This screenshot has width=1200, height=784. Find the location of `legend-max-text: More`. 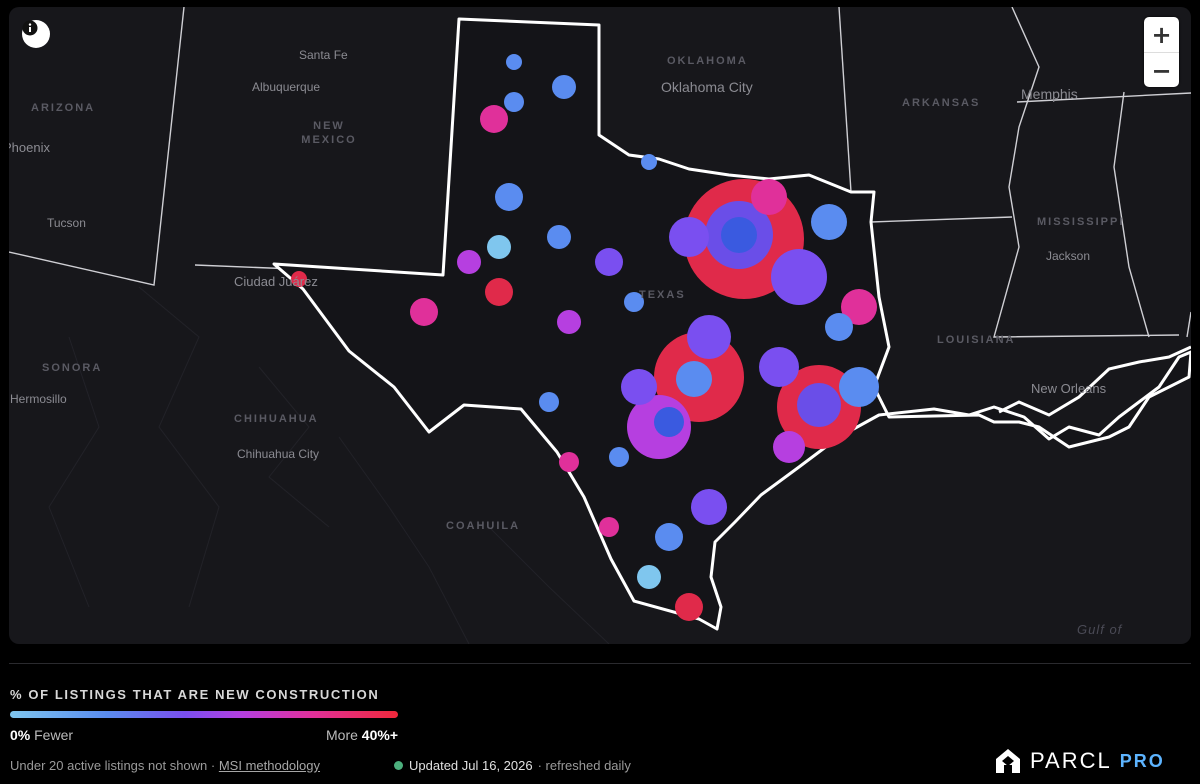

legend-max-text: More is located at coordinates (342, 735).